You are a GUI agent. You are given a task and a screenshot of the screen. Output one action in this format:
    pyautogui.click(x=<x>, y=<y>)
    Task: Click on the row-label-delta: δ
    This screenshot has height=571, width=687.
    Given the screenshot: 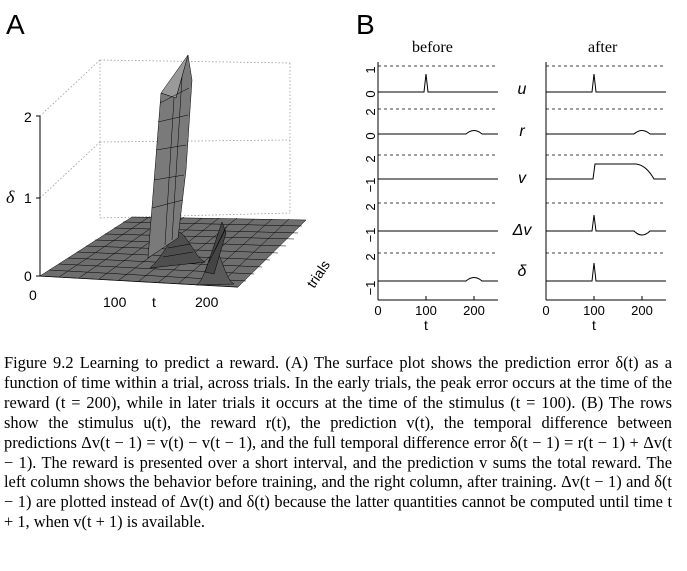 What is the action you would take?
    pyautogui.click(x=523, y=271)
    